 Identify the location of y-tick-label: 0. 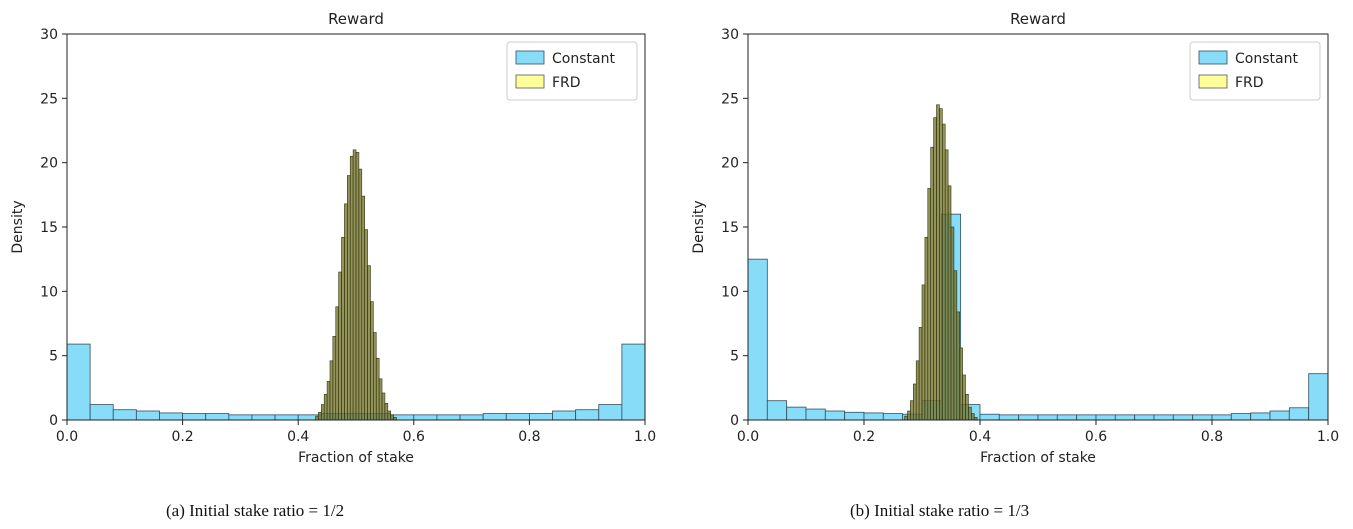
(734, 421).